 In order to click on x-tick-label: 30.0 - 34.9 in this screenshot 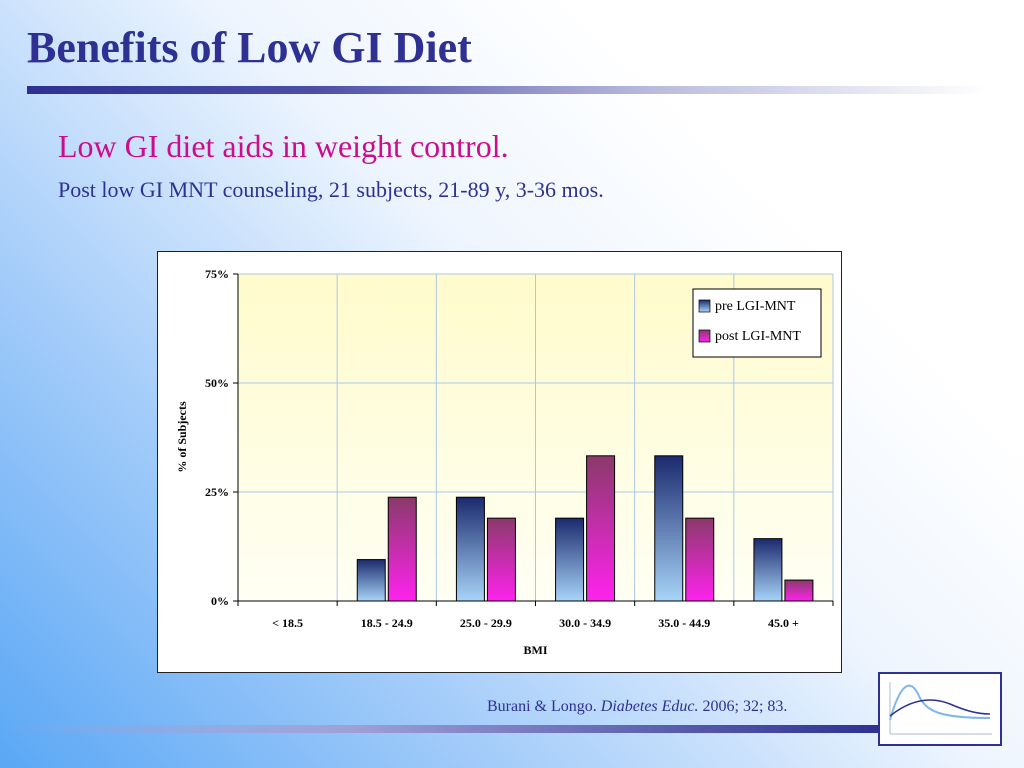, I will do `click(585, 623)`.